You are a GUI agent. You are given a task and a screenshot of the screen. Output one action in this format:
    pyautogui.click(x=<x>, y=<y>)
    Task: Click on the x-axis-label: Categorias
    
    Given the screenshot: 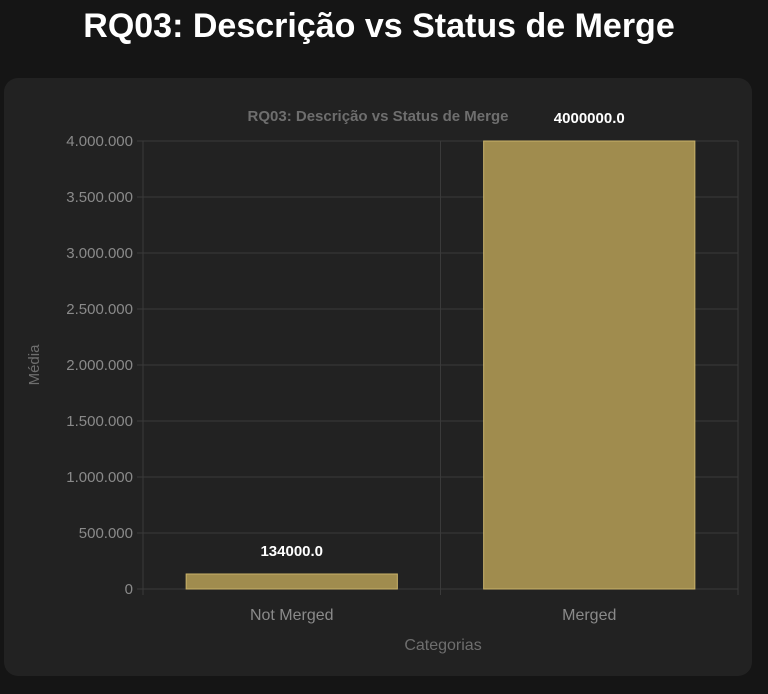 What is the action you would take?
    pyautogui.click(x=442, y=645)
    